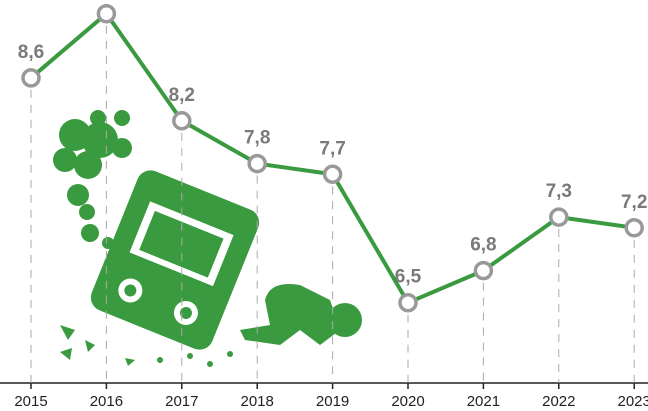 The height and width of the screenshot is (411, 648). What do you see at coordinates (106, 401) in the screenshot?
I see `x-tick-label: 2016` at bounding box center [106, 401].